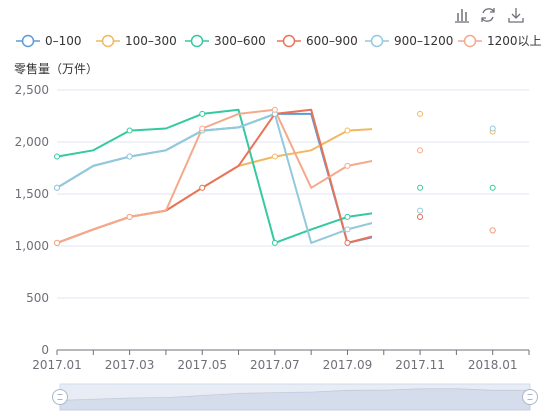  I want to click on legend-item: 1200以上, so click(500, 41).